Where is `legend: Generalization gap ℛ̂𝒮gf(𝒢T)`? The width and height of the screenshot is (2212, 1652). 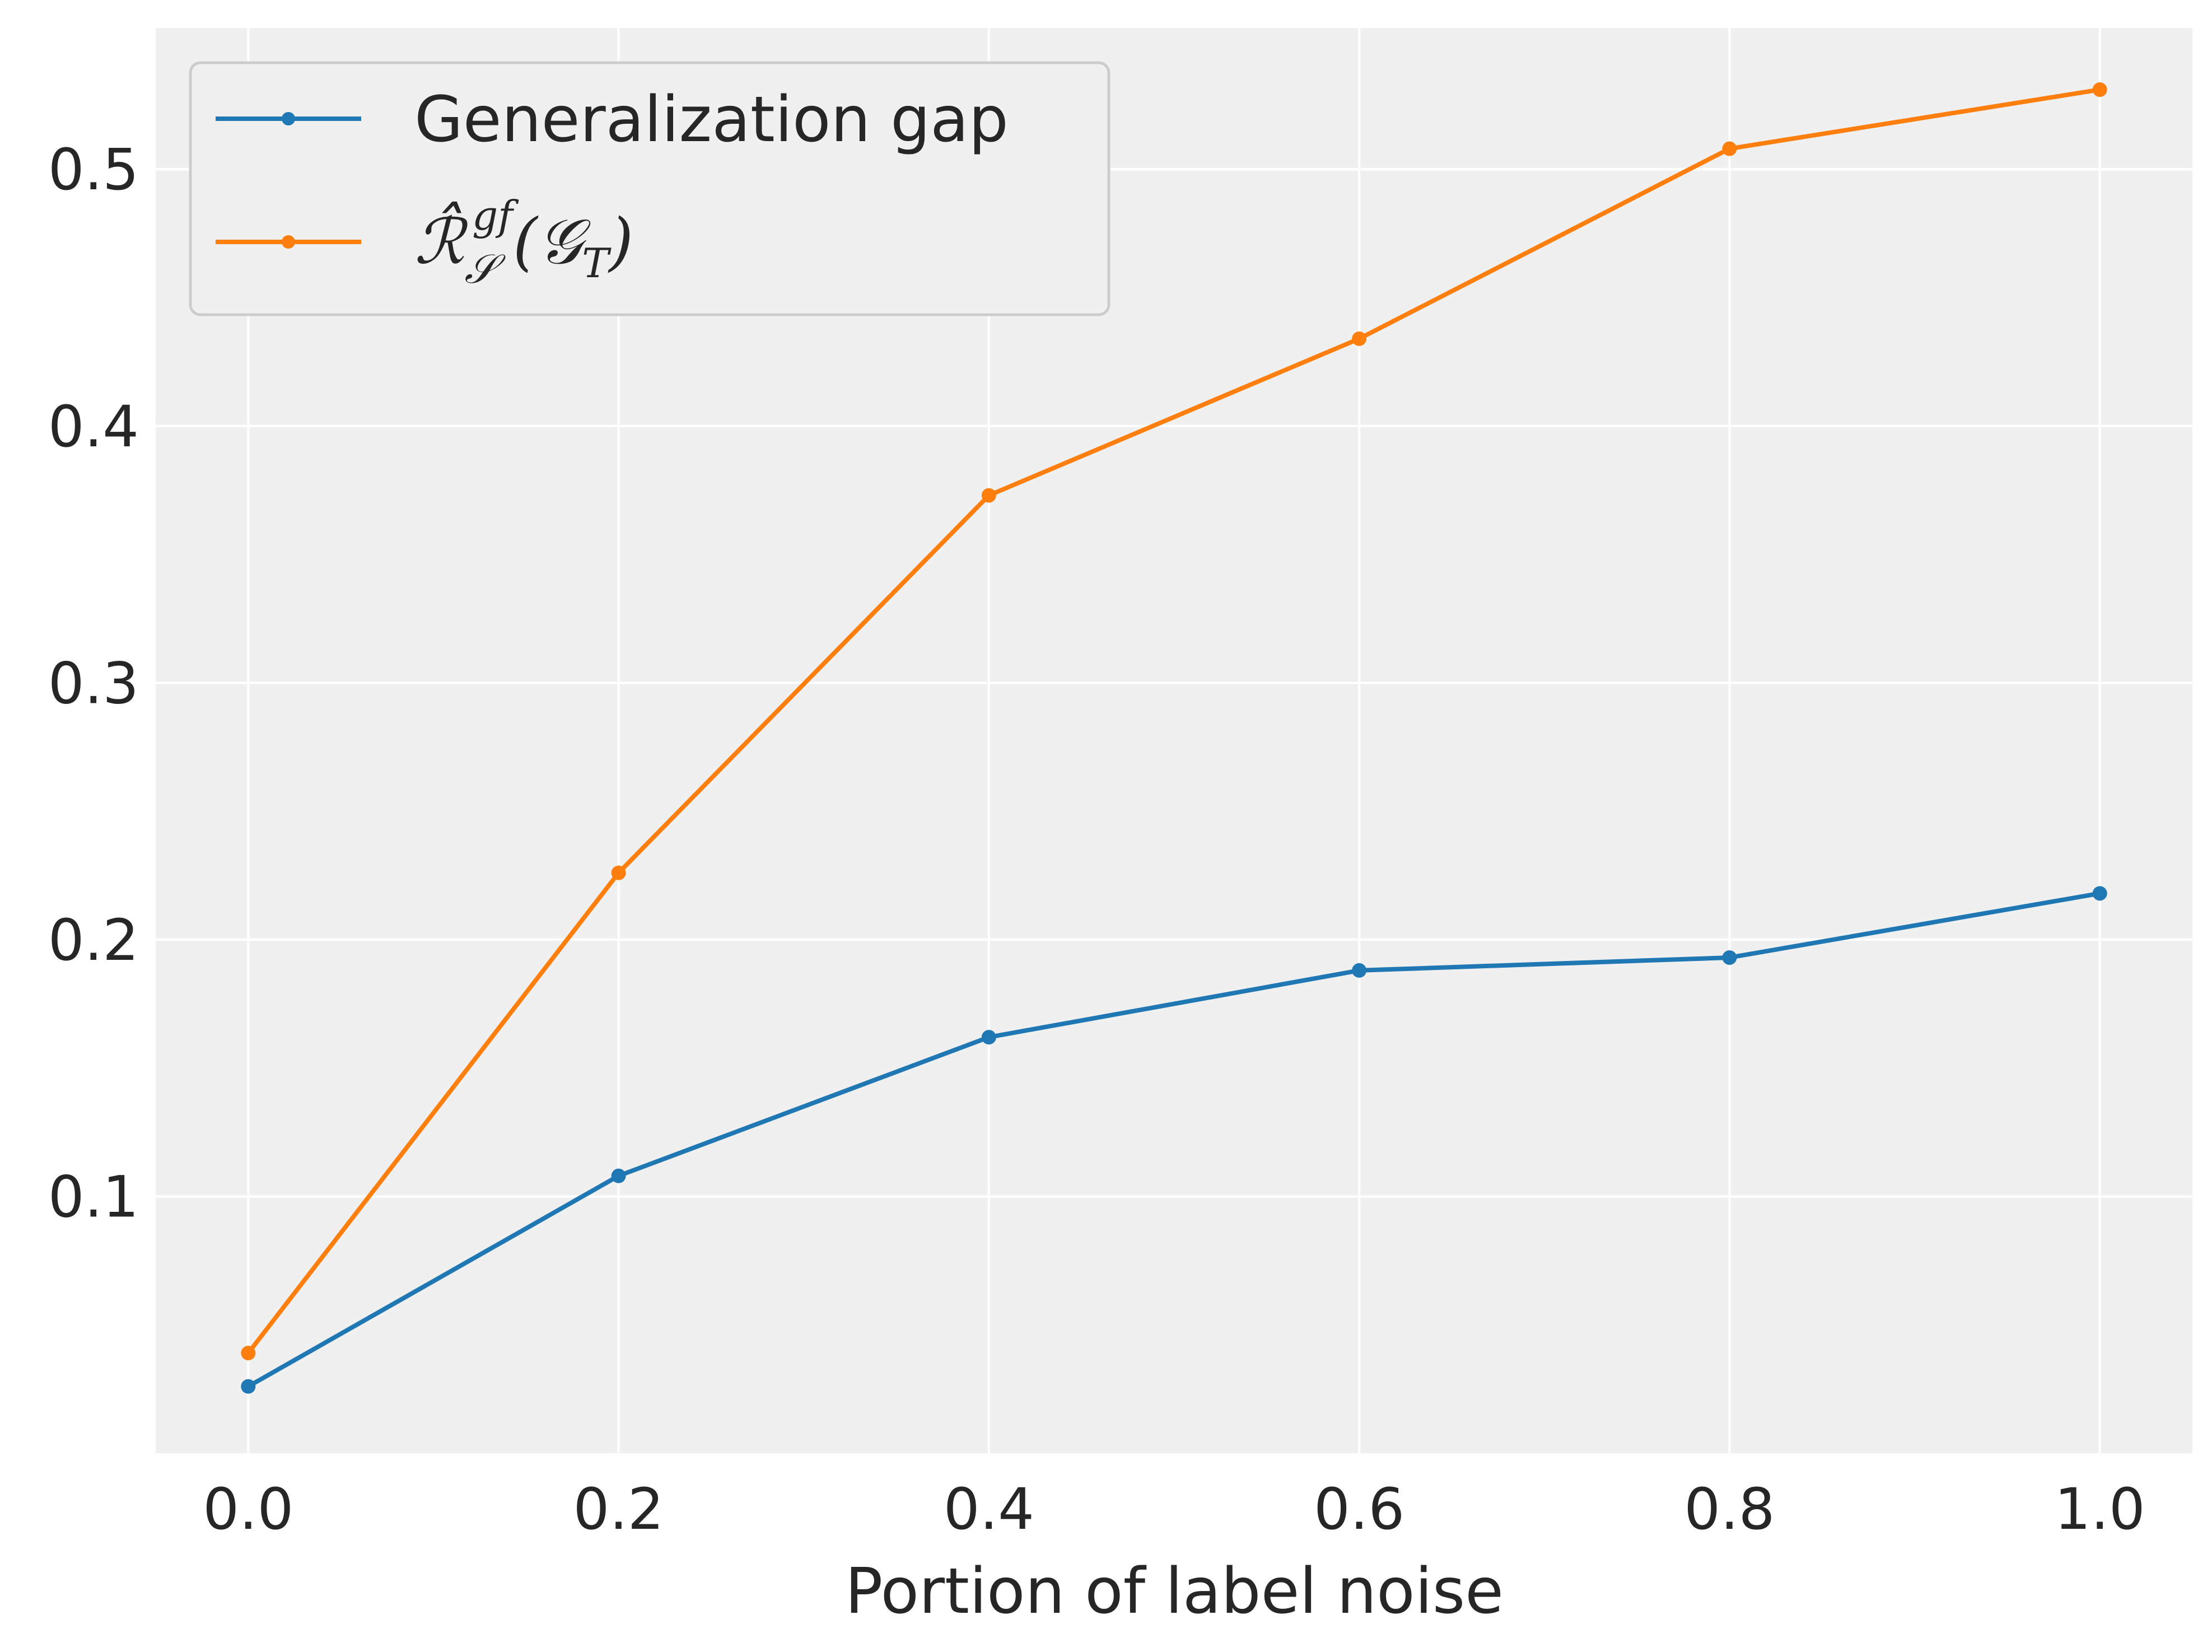 legend: Generalization gap ℛ̂𝒮gf(𝒢T) is located at coordinates (650, 189).